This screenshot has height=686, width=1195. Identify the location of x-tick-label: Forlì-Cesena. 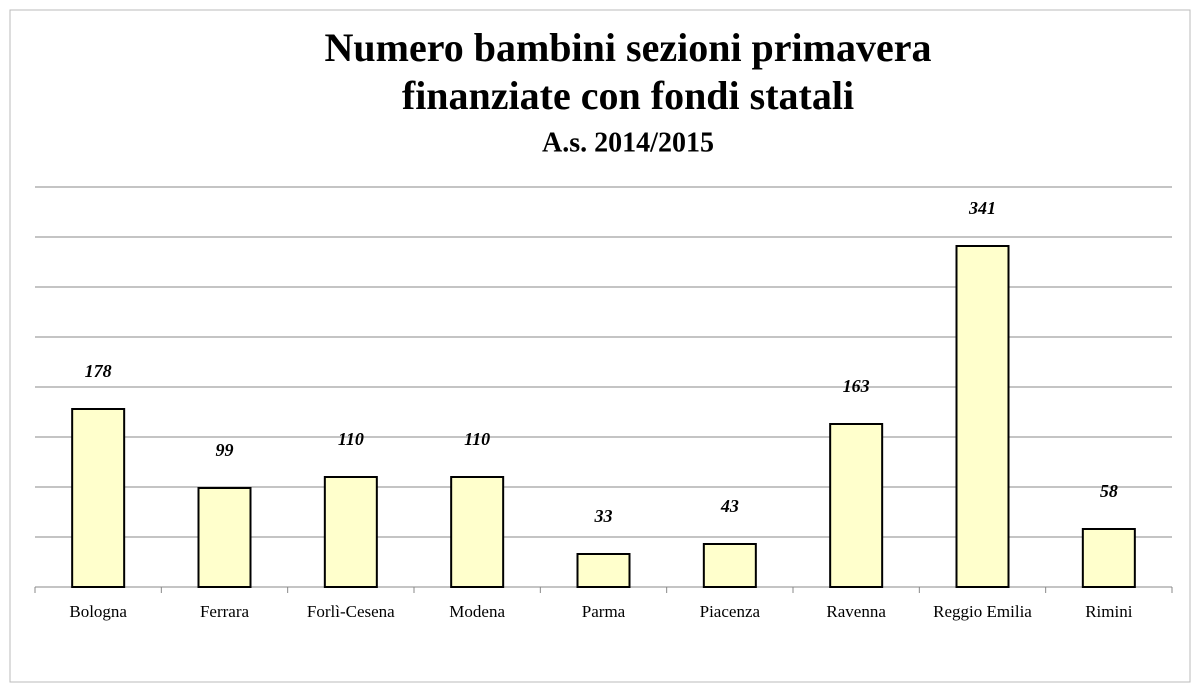
(351, 611).